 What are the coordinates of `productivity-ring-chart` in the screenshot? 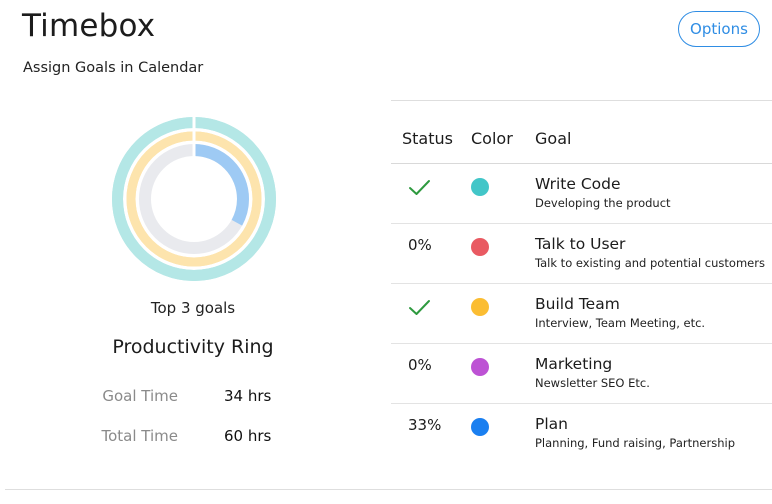 It's located at (194, 199).